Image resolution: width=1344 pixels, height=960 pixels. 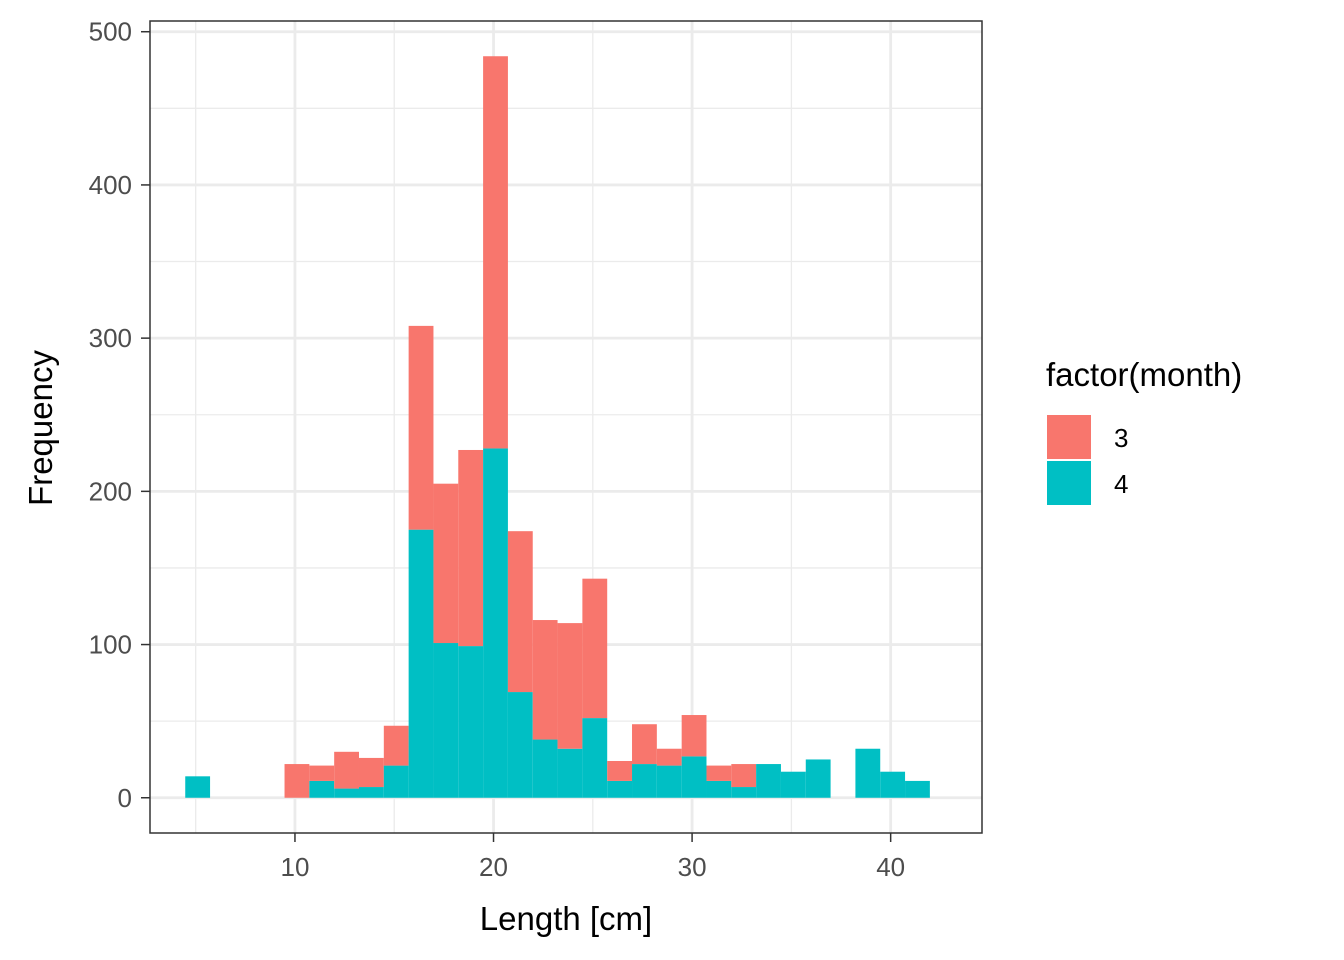 What do you see at coordinates (692, 867) in the screenshot?
I see `x-tick-label: 30` at bounding box center [692, 867].